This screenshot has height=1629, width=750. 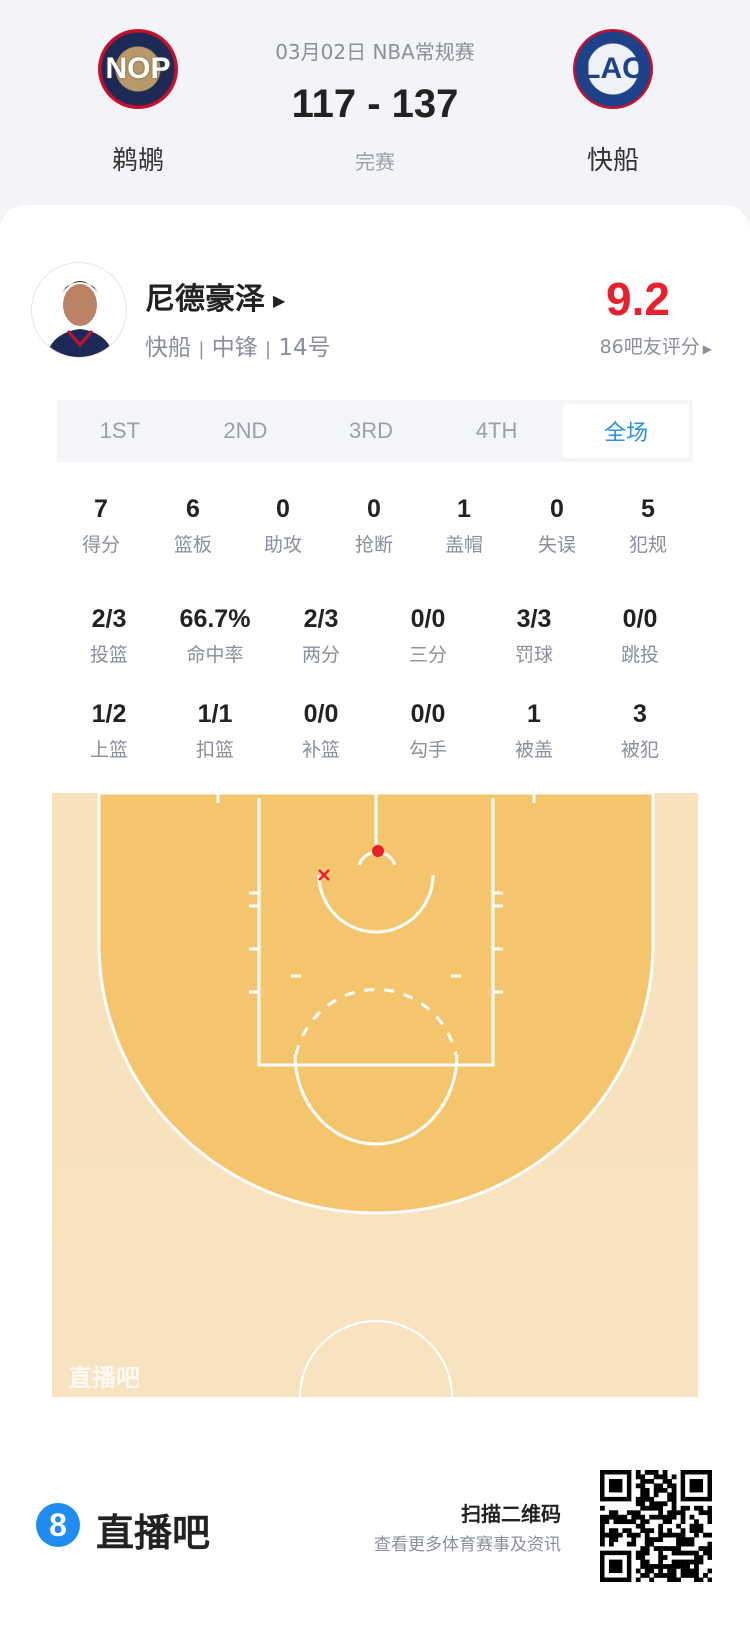 What do you see at coordinates (626, 431) in the screenshot?
I see `tab-full-game: 全场` at bounding box center [626, 431].